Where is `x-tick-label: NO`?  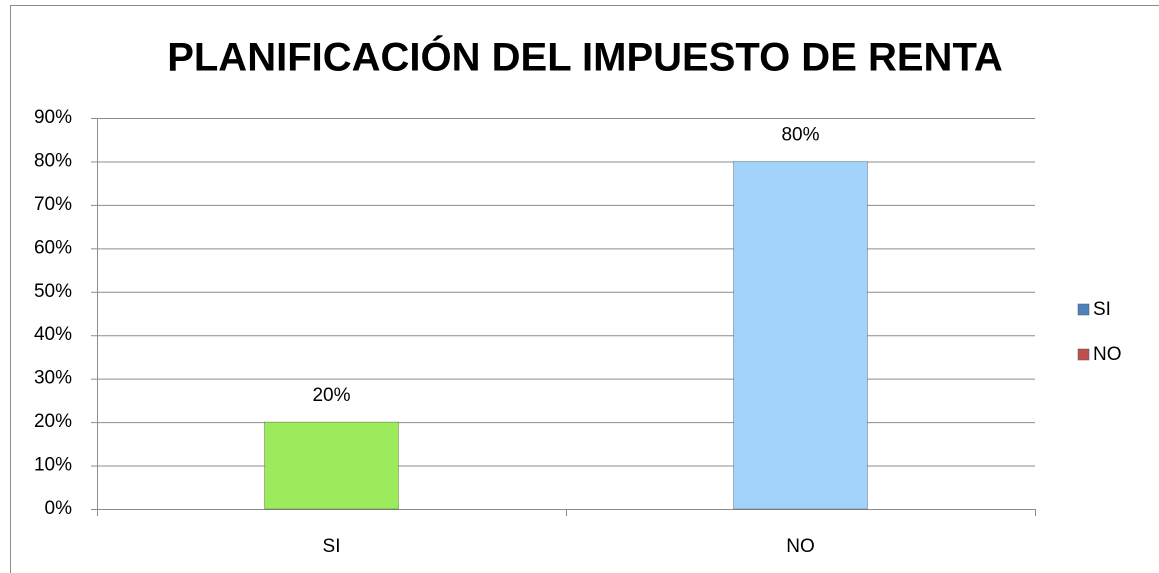
x-tick-label: NO is located at coordinates (800, 546).